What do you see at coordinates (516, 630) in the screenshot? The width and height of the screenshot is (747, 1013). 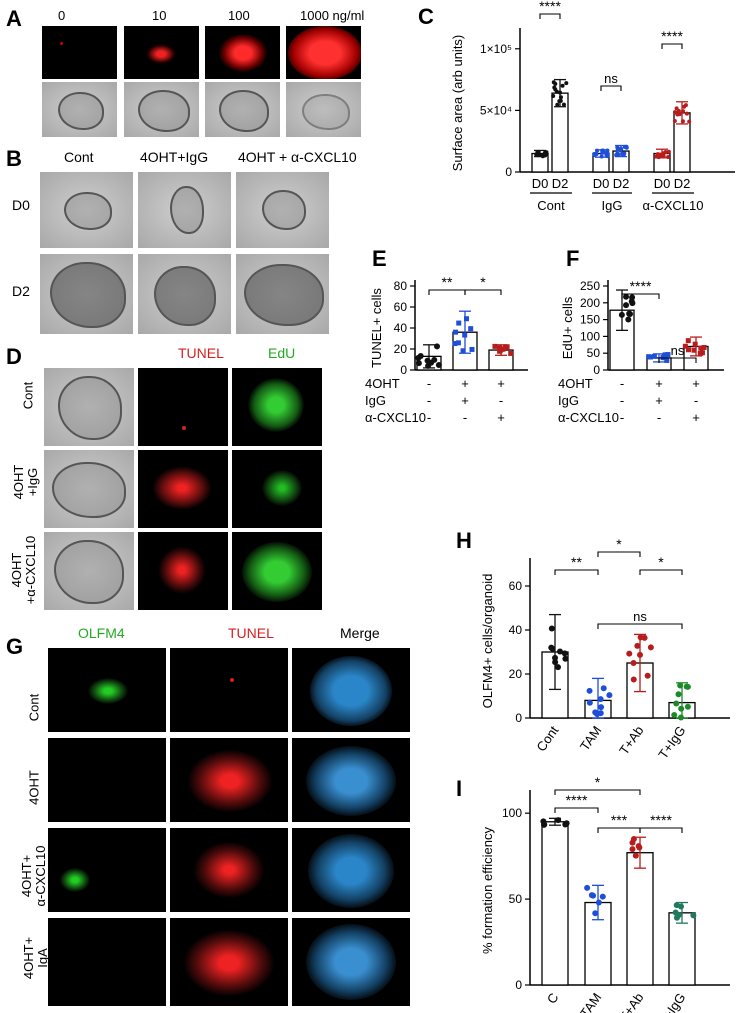 I see `chart-h-ytick-label: 40` at bounding box center [516, 630].